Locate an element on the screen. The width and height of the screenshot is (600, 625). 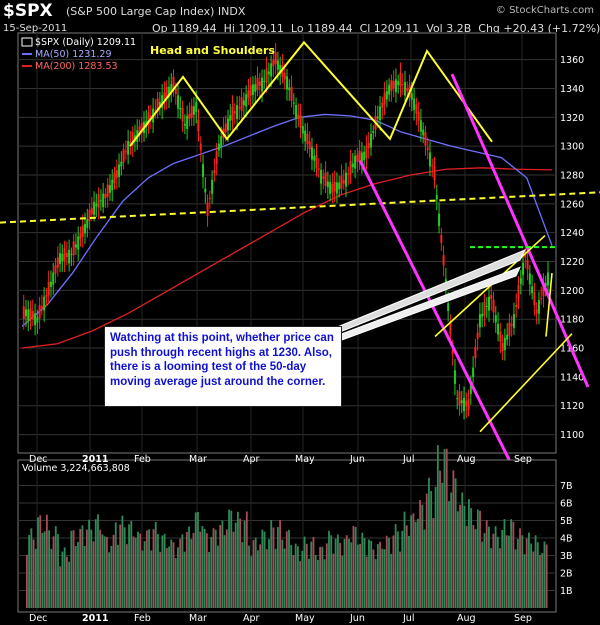
volume-y-axis: 1B 2B 3B 4B 5B 6B 7B is located at coordinates (566, 539).